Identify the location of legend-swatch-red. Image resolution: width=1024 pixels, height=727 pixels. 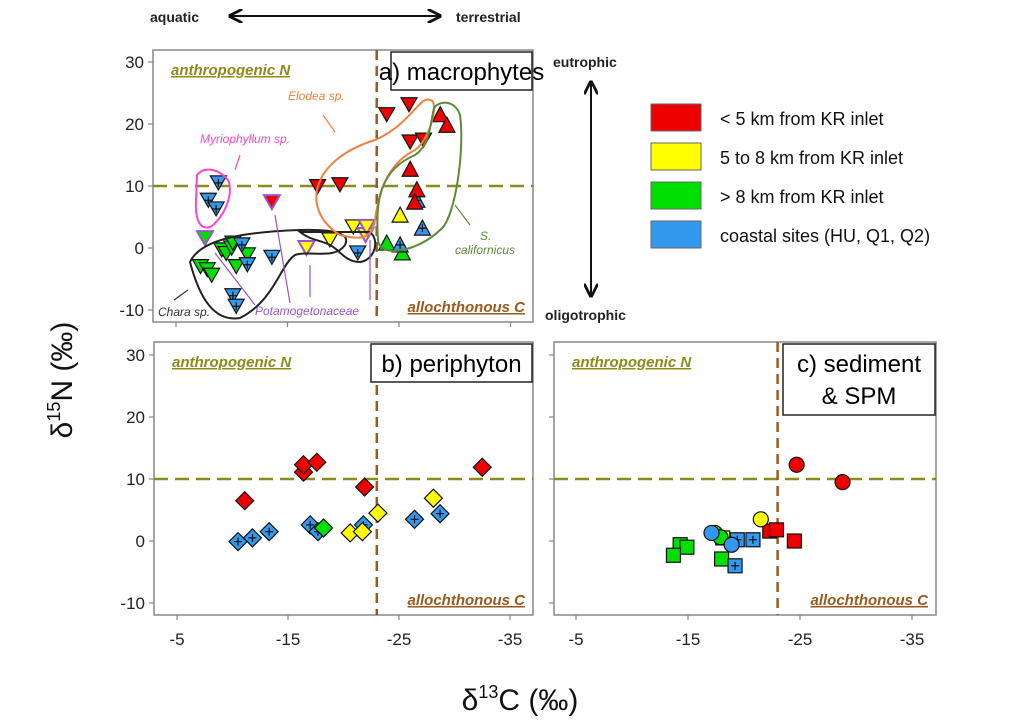
(676, 117).